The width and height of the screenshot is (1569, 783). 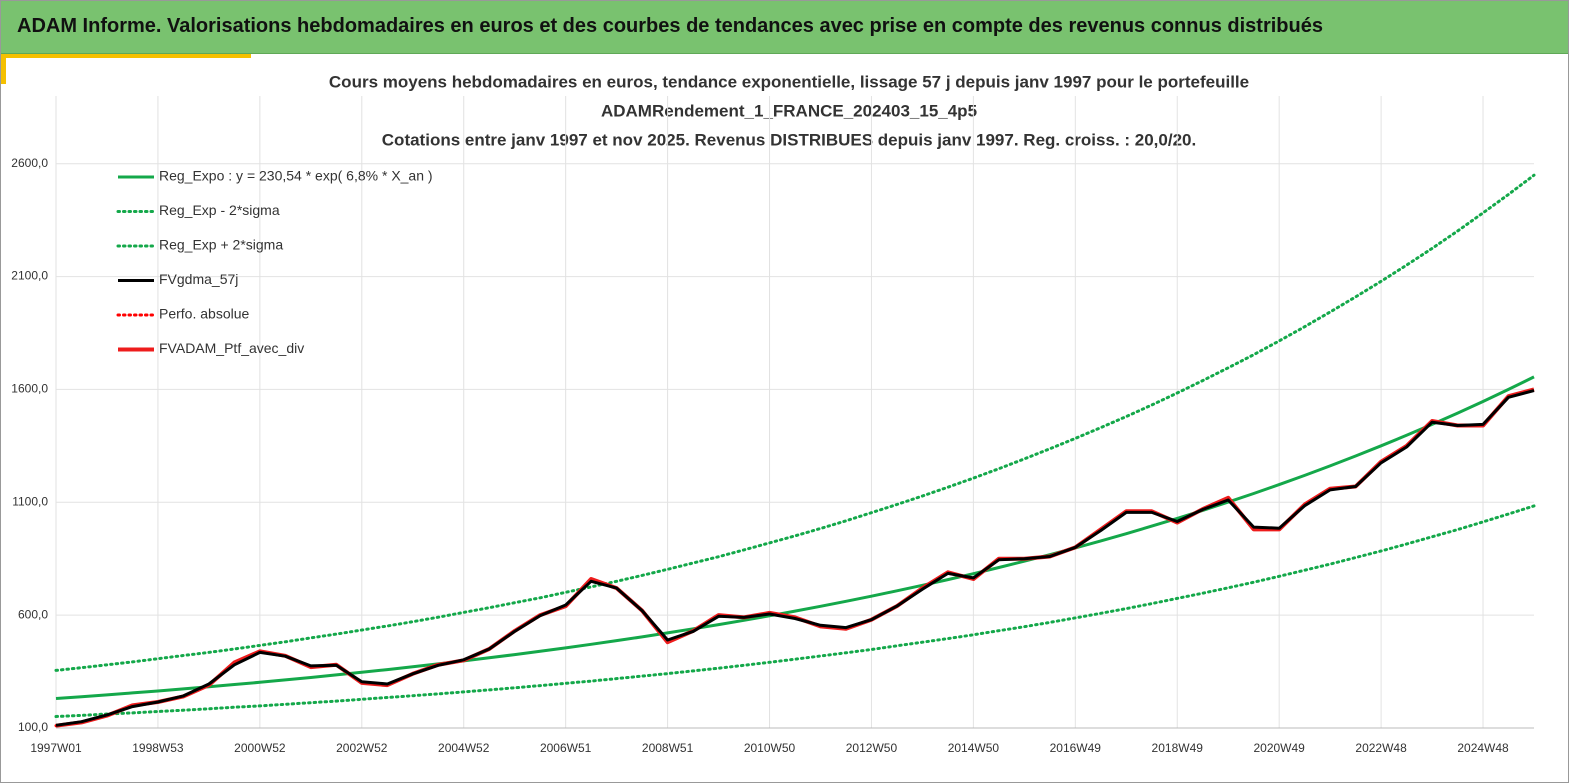 I want to click on x-tick-label: 1998W53, so click(x=158, y=748).